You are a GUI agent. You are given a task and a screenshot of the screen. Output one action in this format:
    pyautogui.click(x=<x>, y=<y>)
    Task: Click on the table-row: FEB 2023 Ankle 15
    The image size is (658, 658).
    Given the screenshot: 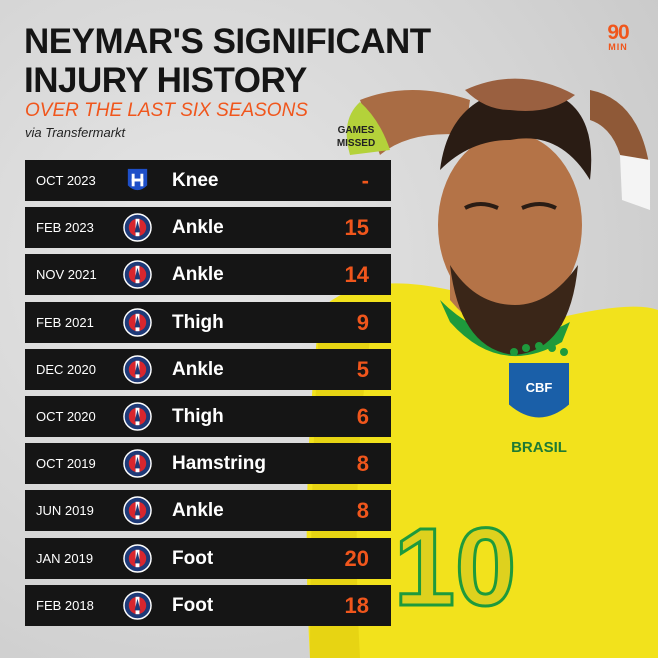 What is the action you would take?
    pyautogui.click(x=208, y=228)
    